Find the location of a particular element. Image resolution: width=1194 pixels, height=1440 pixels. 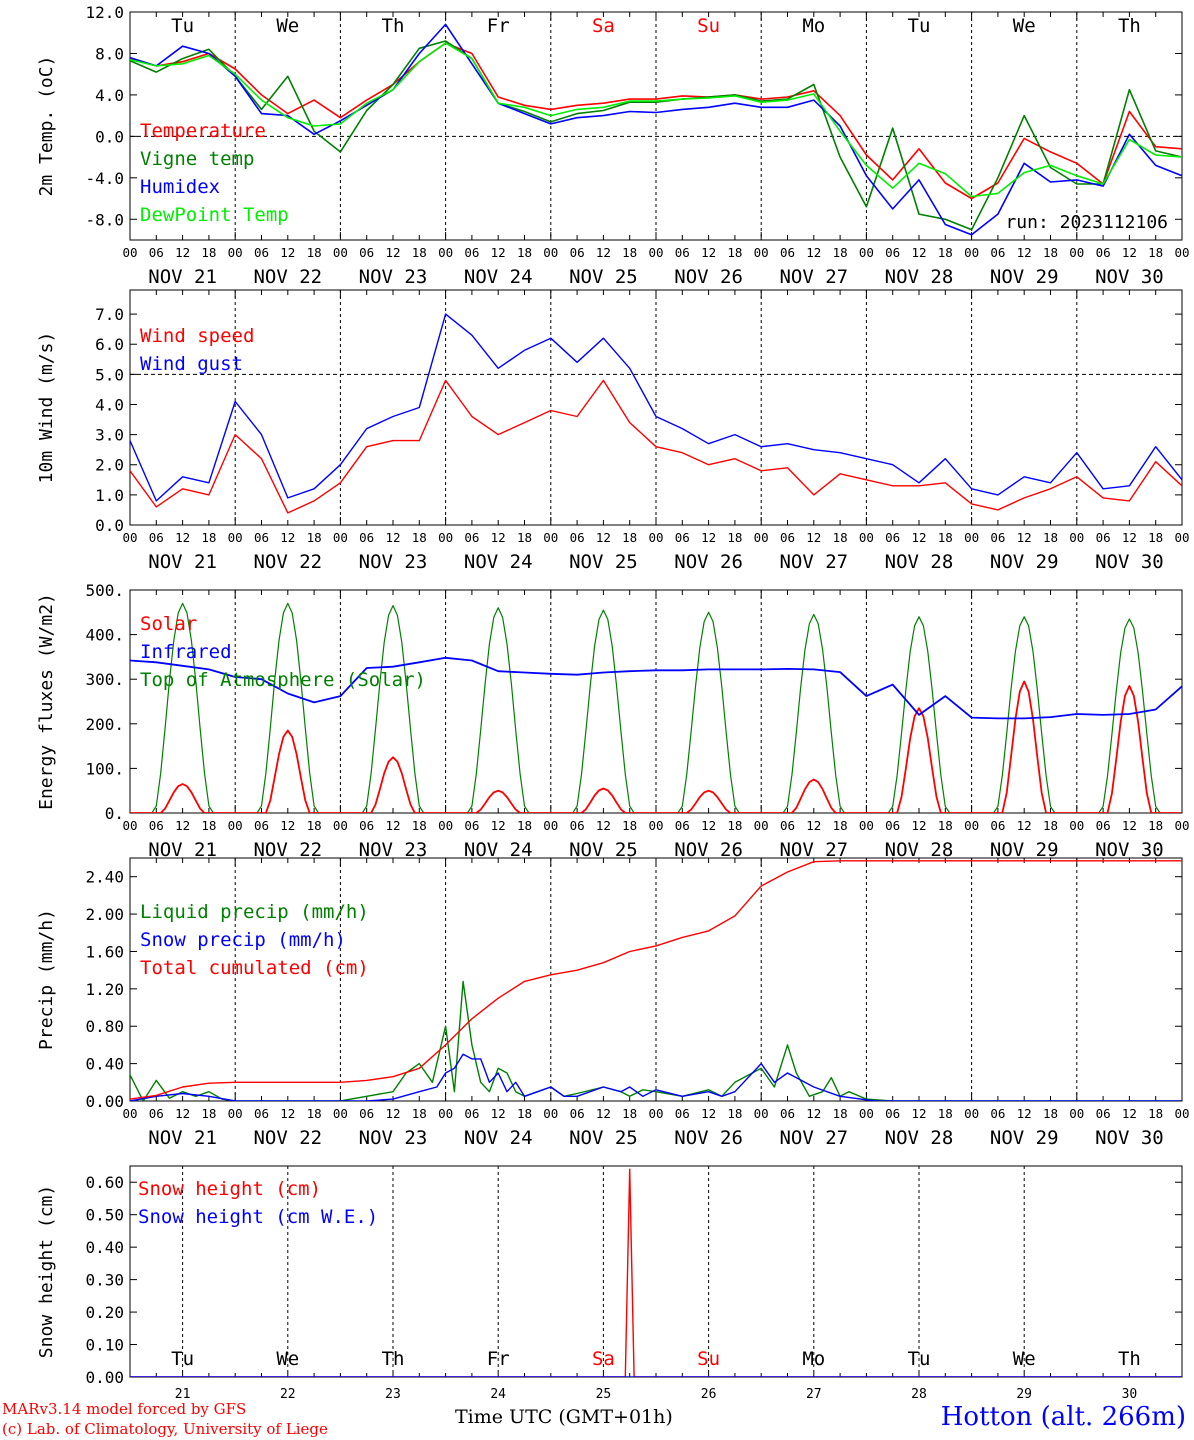

weekday-label: Su is located at coordinates (708, 26).